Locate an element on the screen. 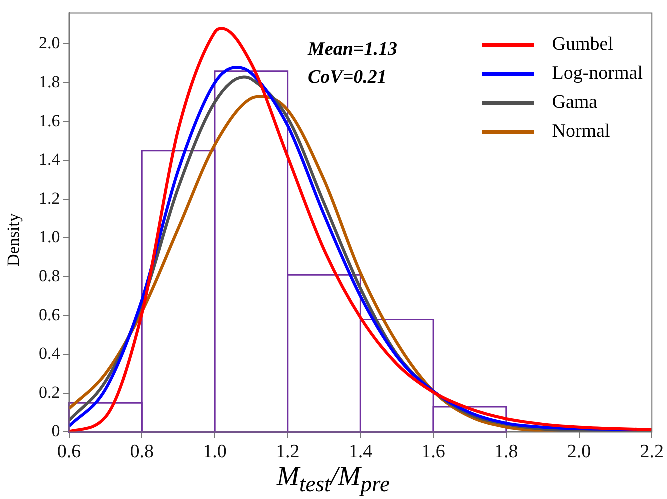 The image size is (667, 499). x-tick-label: 1.0 is located at coordinates (215, 452).